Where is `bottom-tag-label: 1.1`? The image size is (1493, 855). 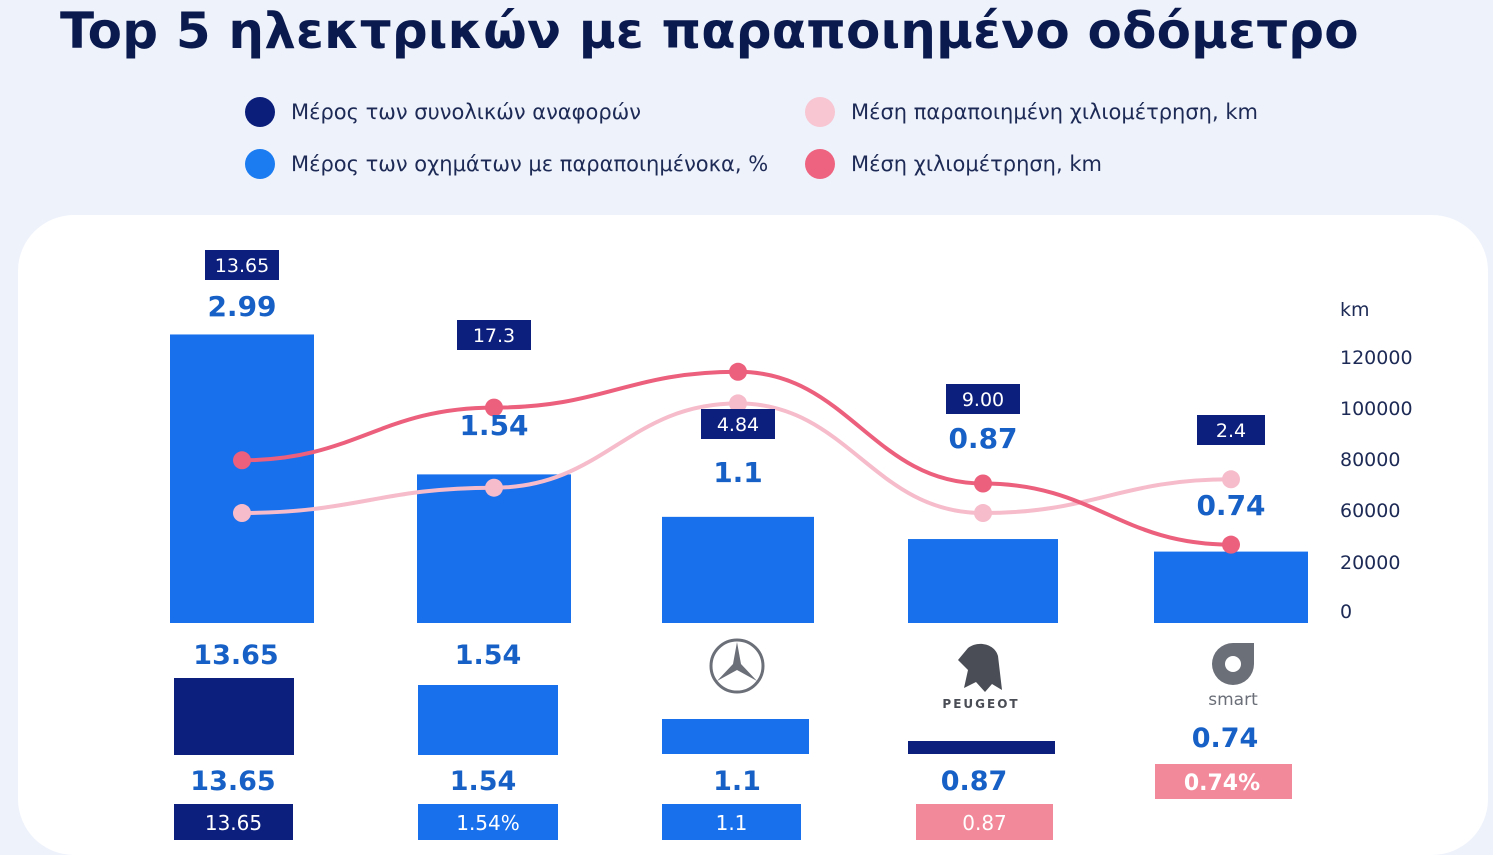
bottom-tag-label: 1.1 is located at coordinates (732, 823).